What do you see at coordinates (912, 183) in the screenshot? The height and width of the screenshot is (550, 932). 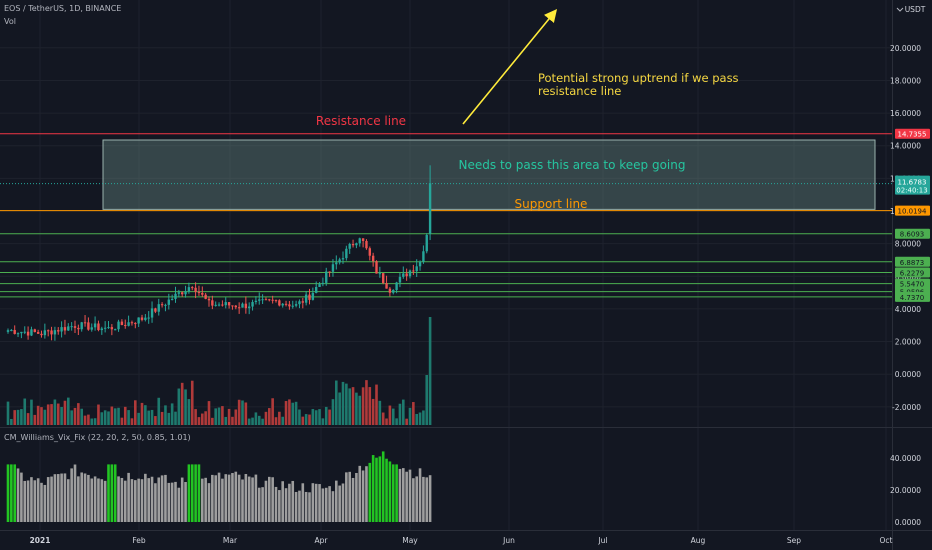 I see `last-price-value: 11.6783` at bounding box center [912, 183].